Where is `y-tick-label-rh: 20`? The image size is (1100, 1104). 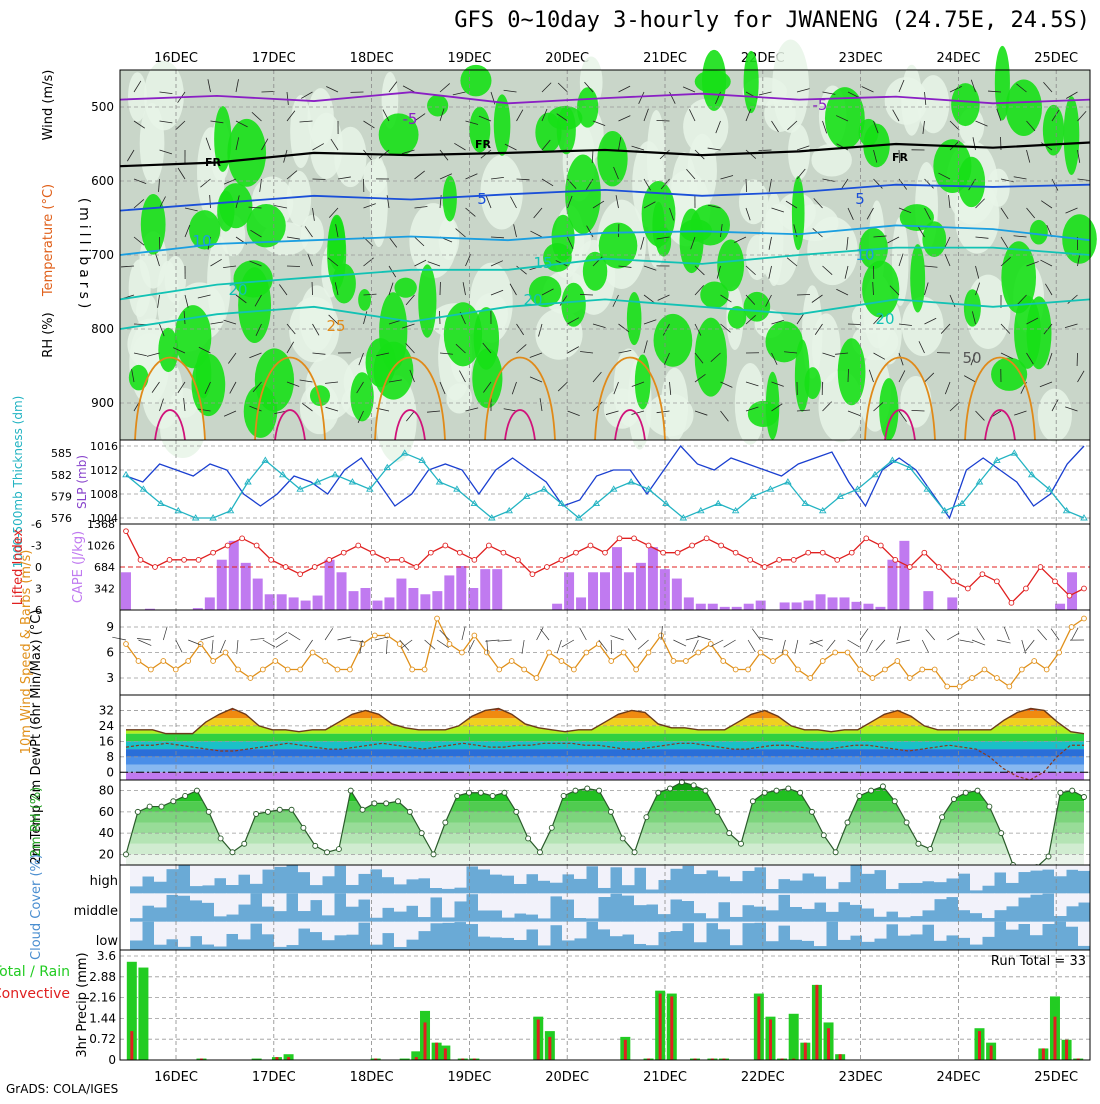 y-tick-label-rh: 20 is located at coordinates (106, 854).